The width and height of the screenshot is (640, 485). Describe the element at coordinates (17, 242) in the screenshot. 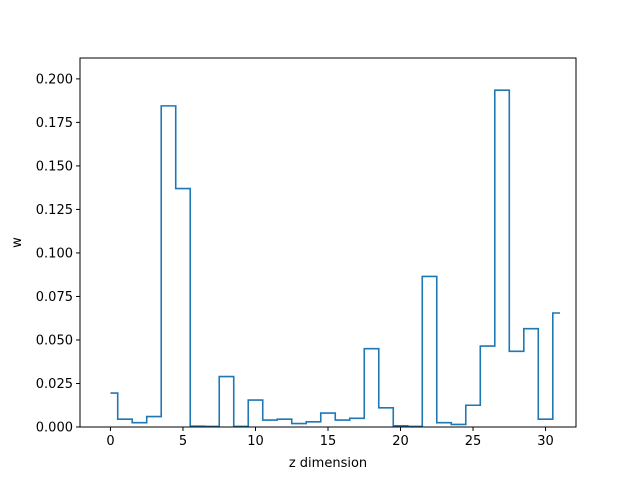

I see `y-axis-label: w` at that location.